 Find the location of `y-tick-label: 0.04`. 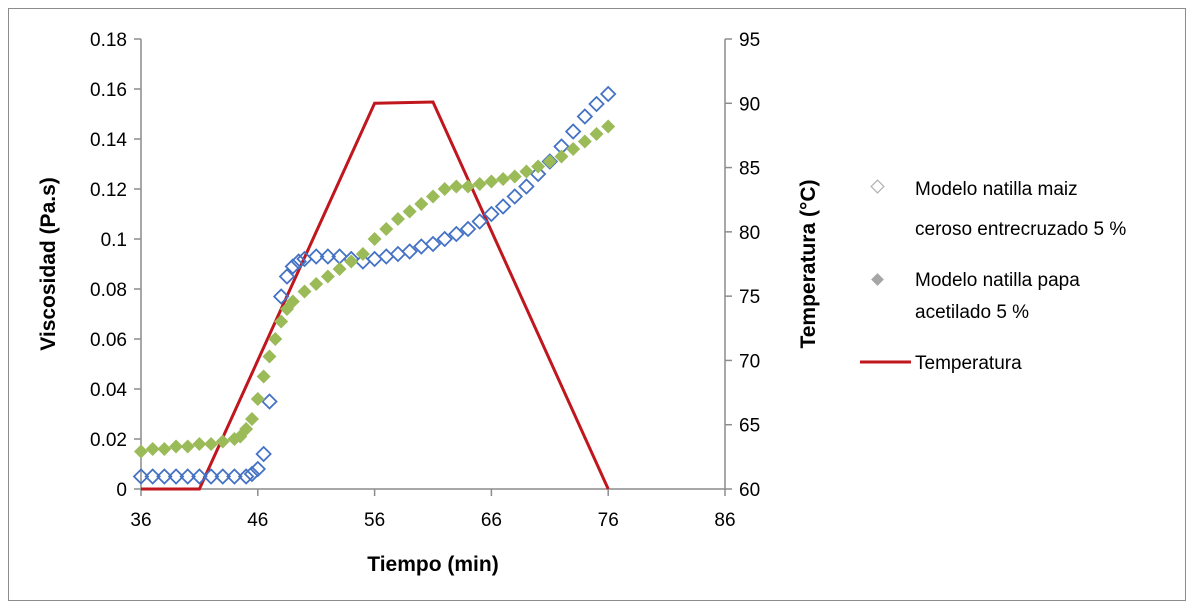

y-tick-label: 0.04 is located at coordinates (108, 390).